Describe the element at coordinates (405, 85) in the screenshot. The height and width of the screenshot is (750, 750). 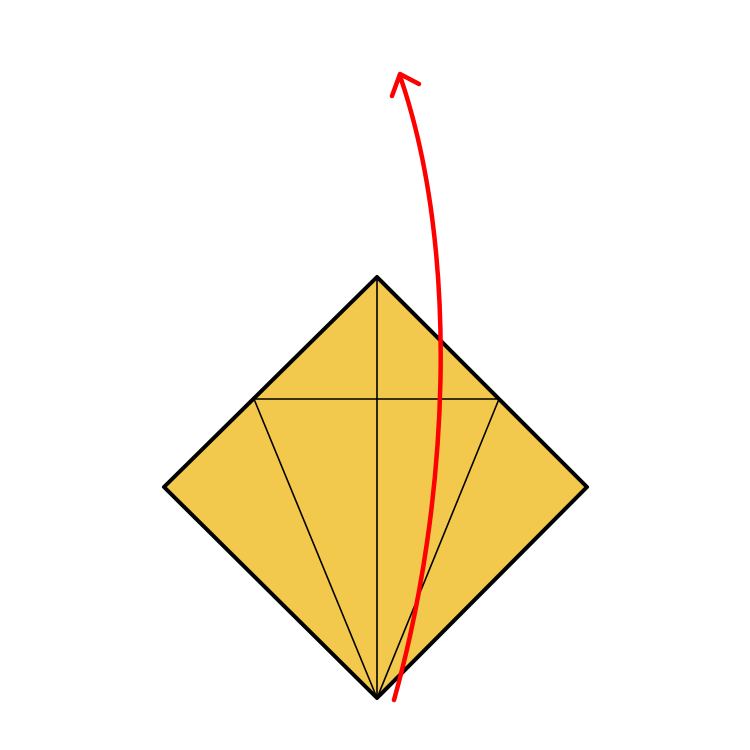
I see `fold-arrow-head` at that location.